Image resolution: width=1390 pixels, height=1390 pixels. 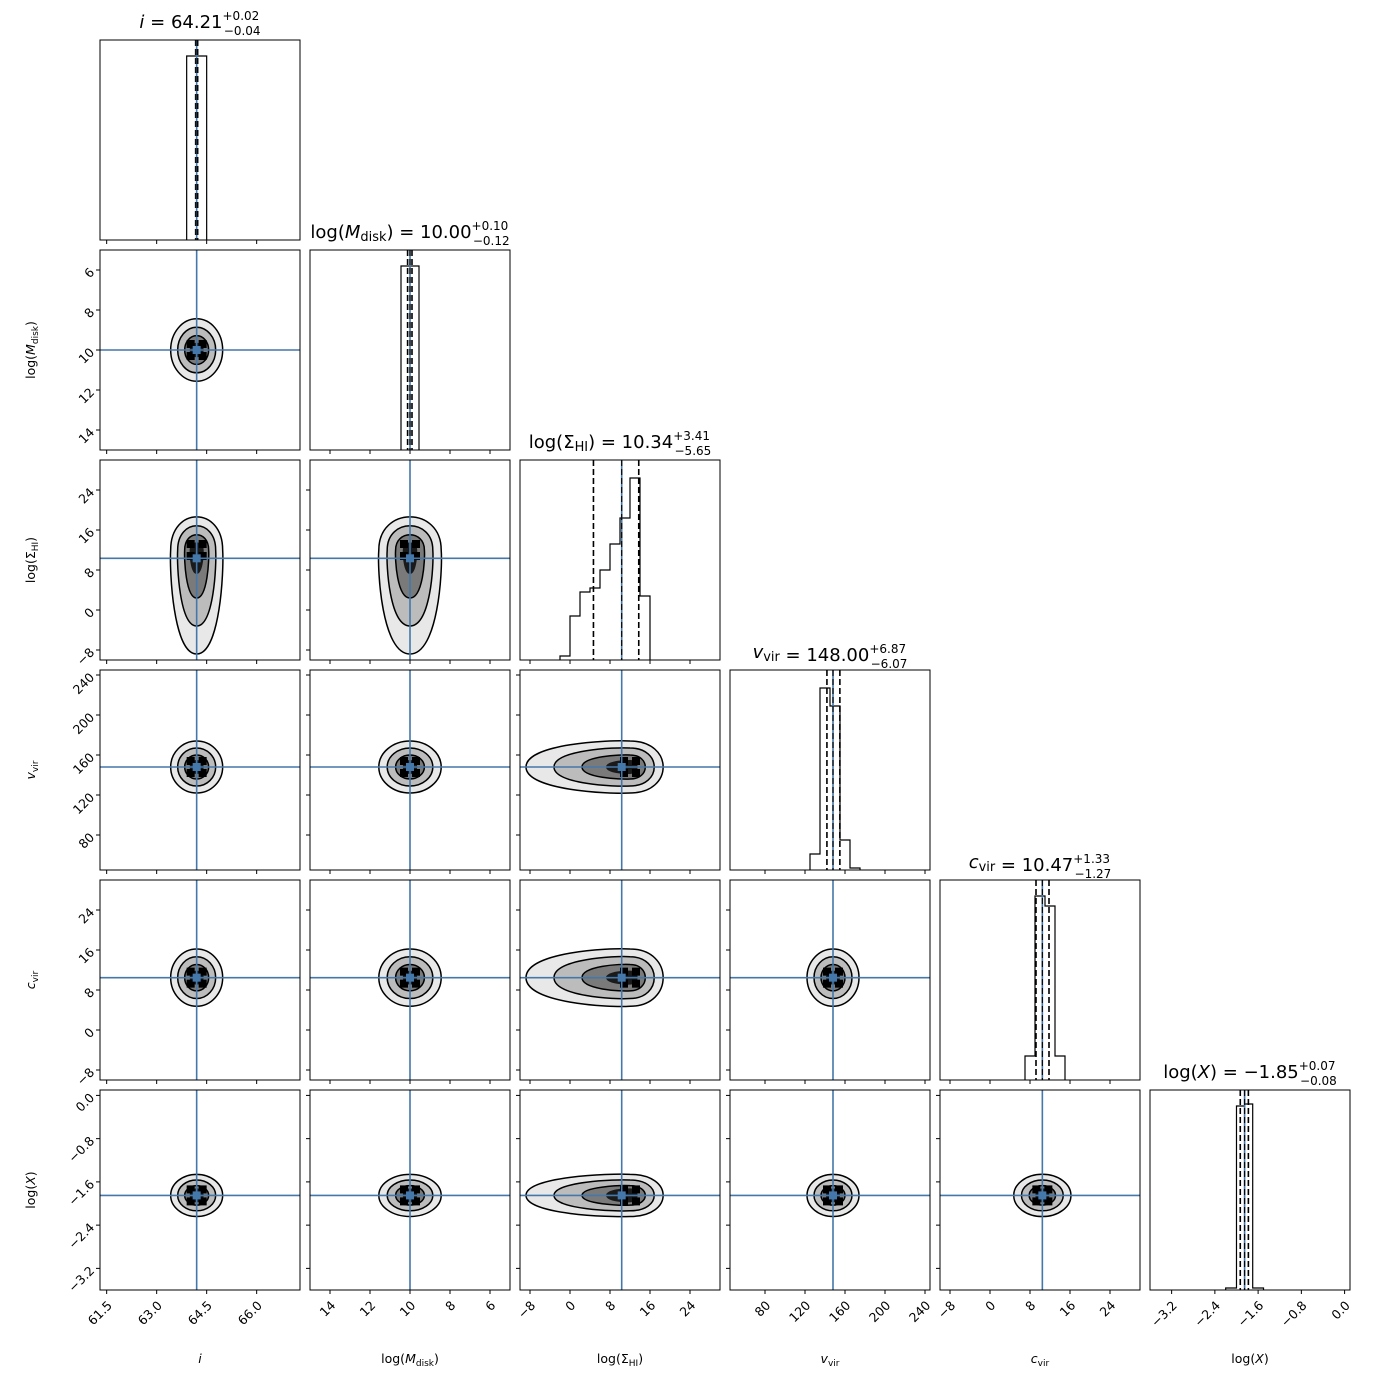 I want to click on x-tick-label: −0.8, so click(x=1294, y=1314).